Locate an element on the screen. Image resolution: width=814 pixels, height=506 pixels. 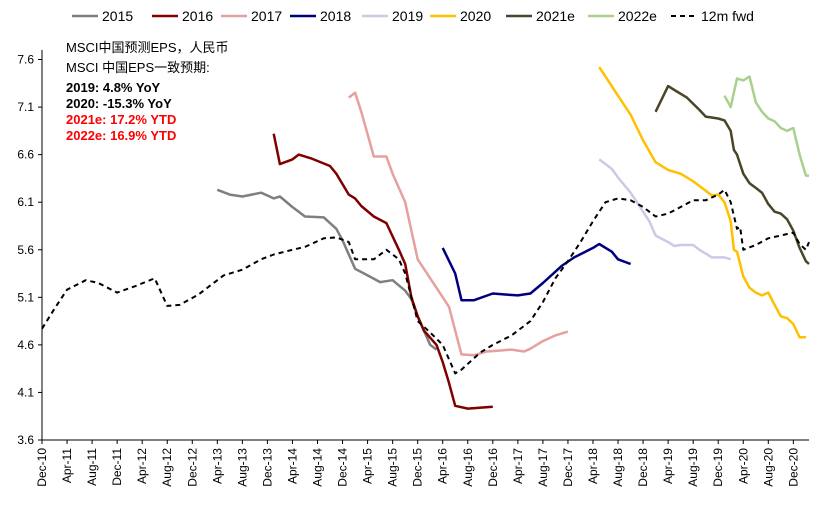
x-tick-label: Apr-11 is located at coordinates (67, 465).